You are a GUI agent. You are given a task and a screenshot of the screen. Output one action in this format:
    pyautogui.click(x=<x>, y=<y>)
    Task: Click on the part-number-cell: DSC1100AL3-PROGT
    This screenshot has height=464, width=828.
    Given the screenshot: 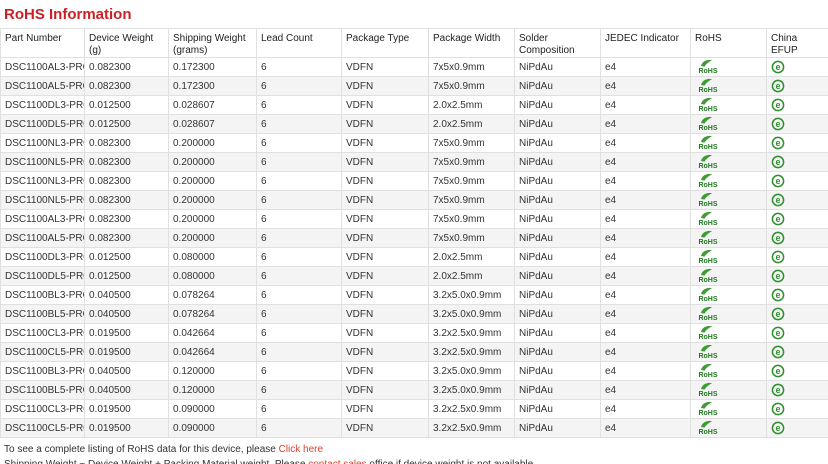 What is the action you would take?
    pyautogui.click(x=42, y=219)
    